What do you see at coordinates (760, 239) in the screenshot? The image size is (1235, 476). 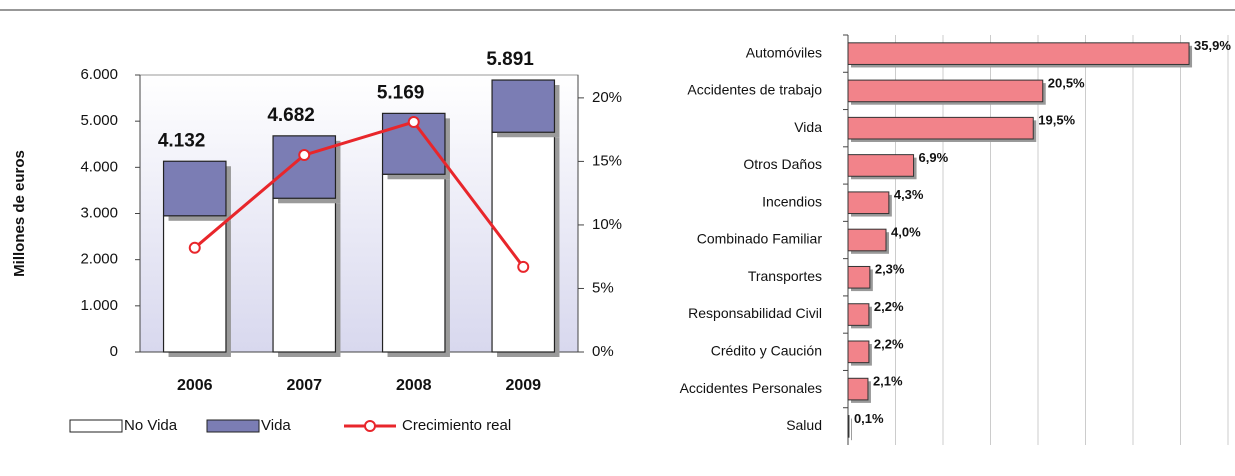 I see `y-tick-label: Combinado Familiar` at bounding box center [760, 239].